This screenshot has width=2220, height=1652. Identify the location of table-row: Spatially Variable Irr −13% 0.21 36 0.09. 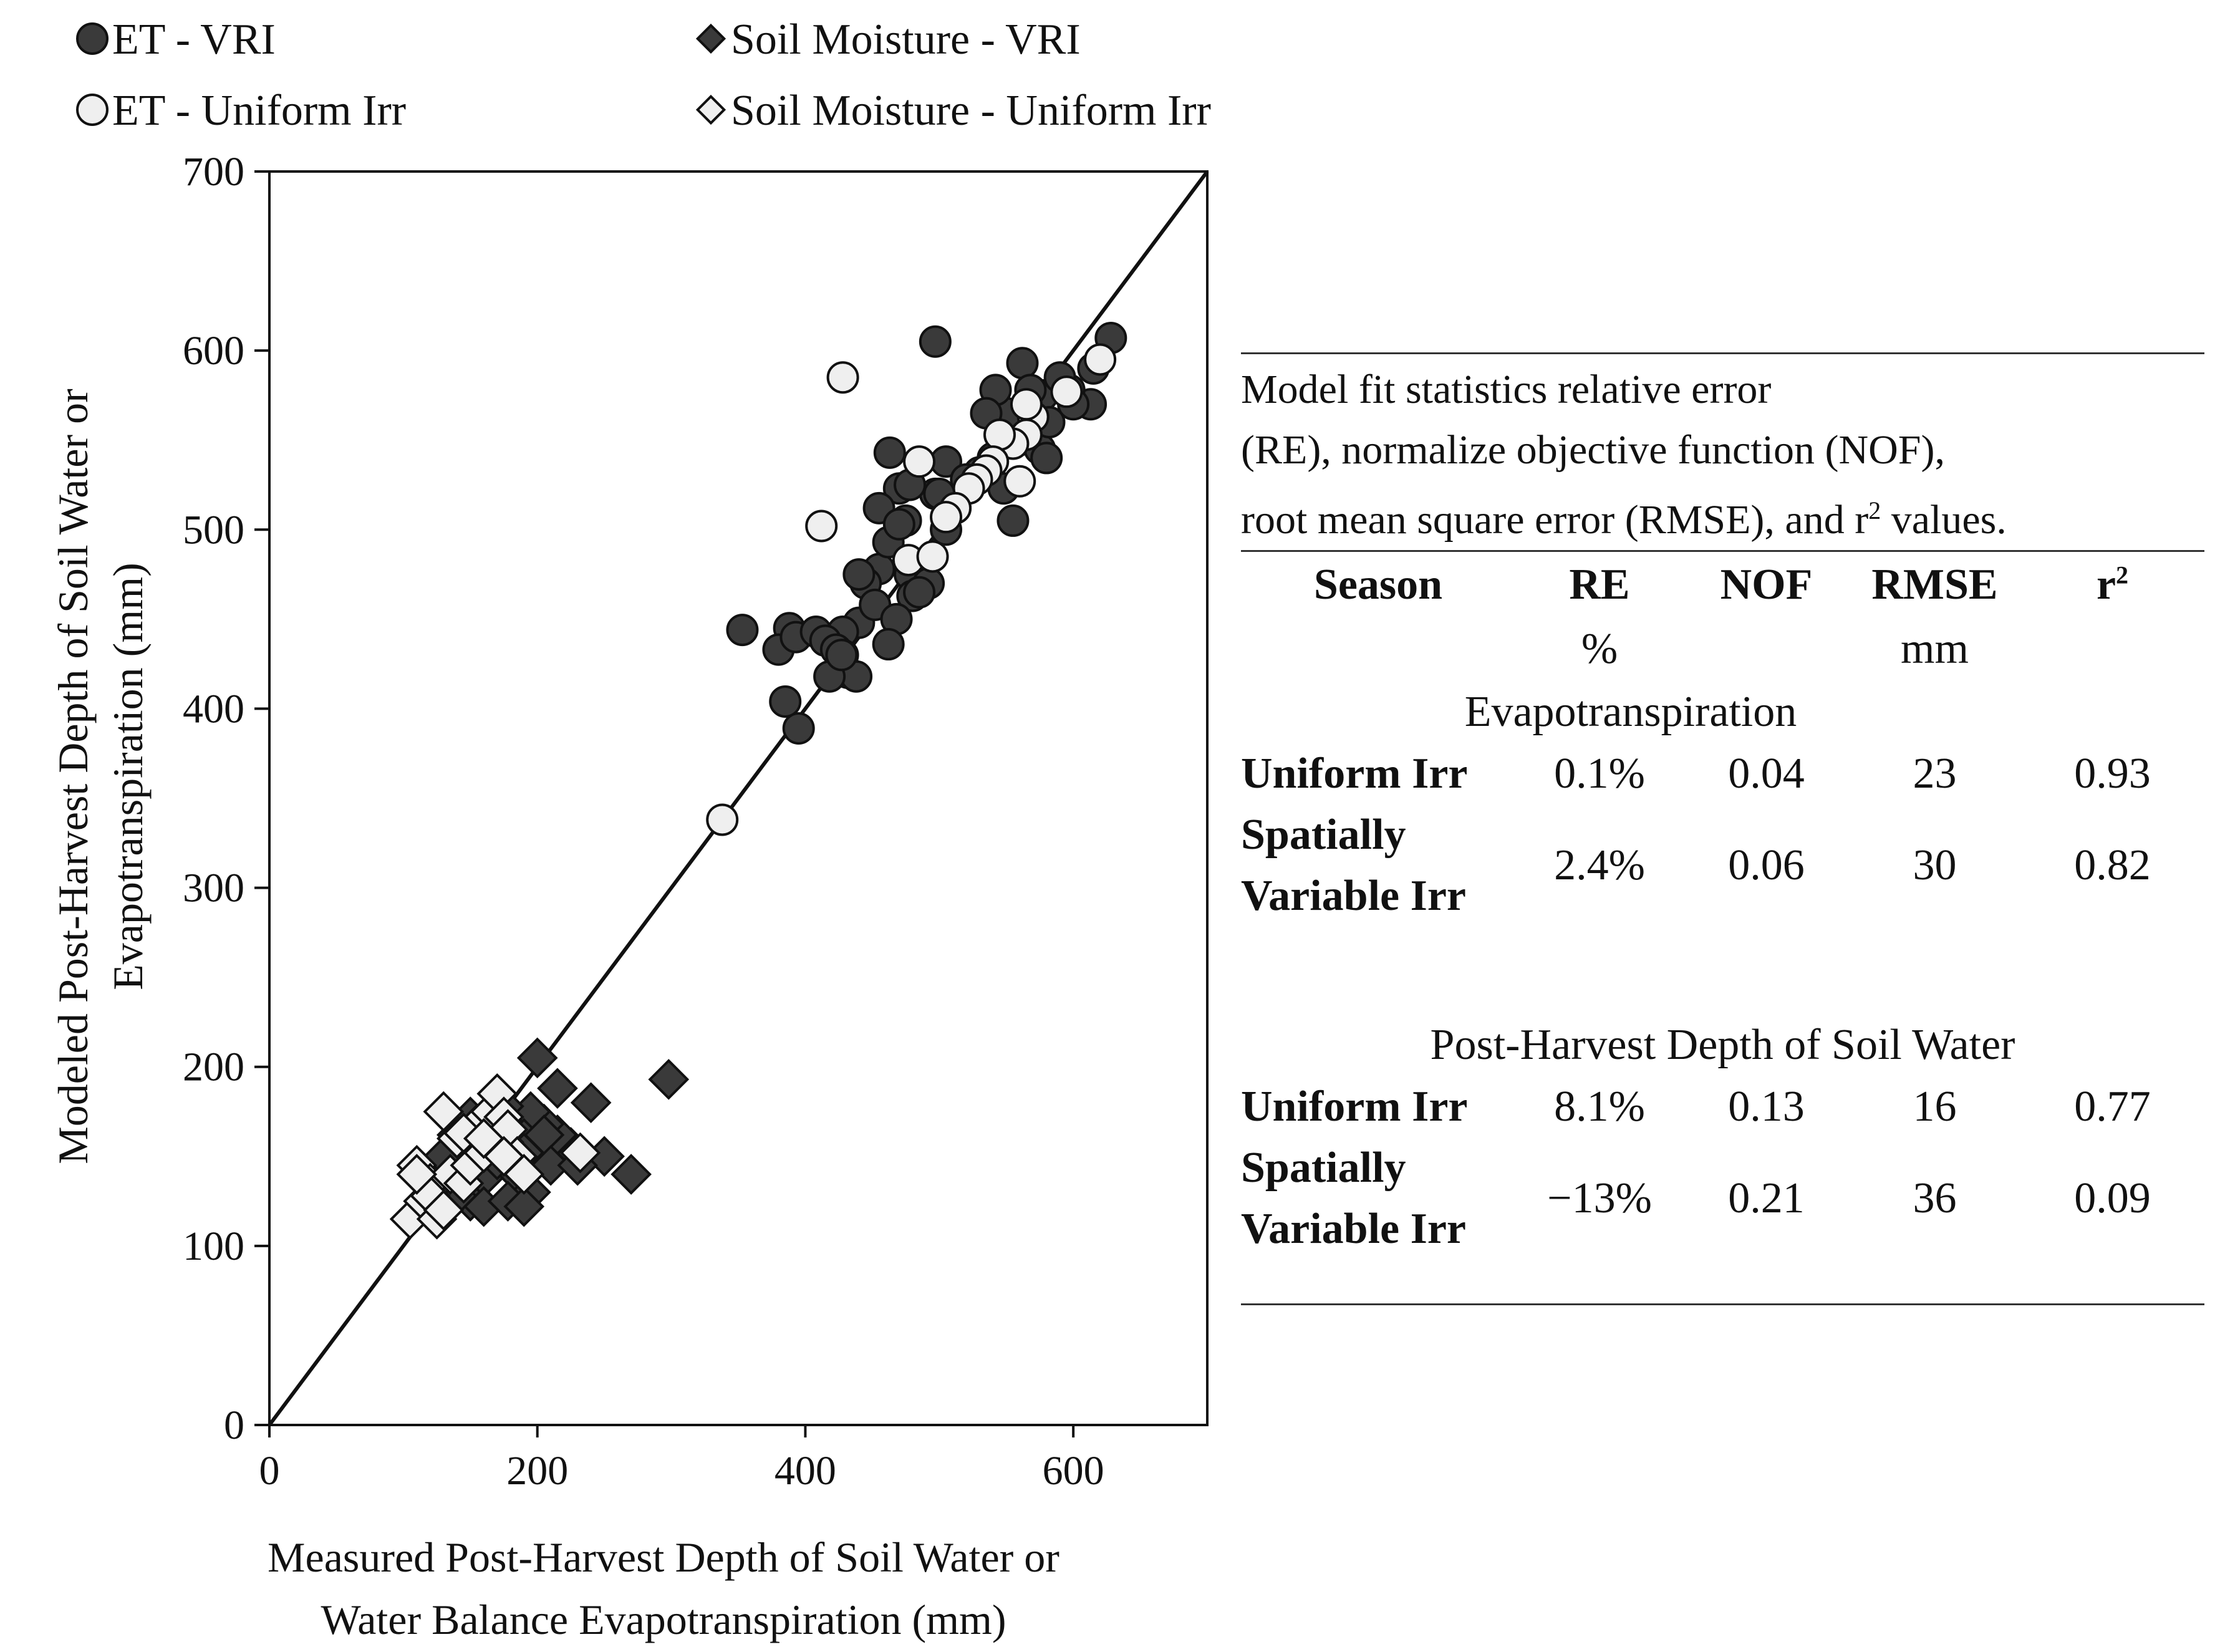
(1722, 1199).